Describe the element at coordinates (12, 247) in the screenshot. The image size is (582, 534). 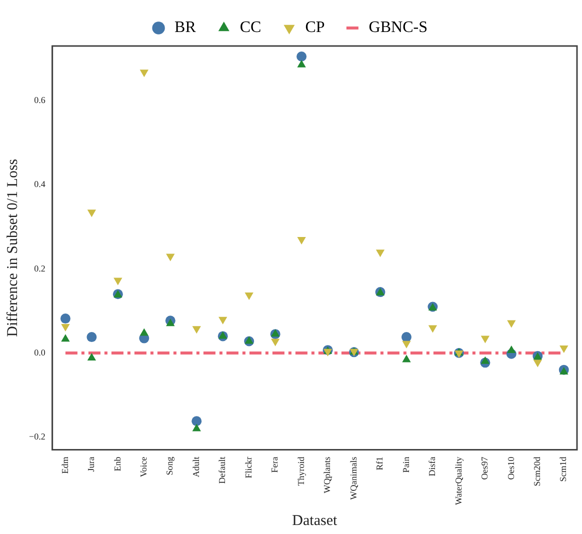
I see `y-axis-title: Difference in Subset 0/1 Loss` at that location.